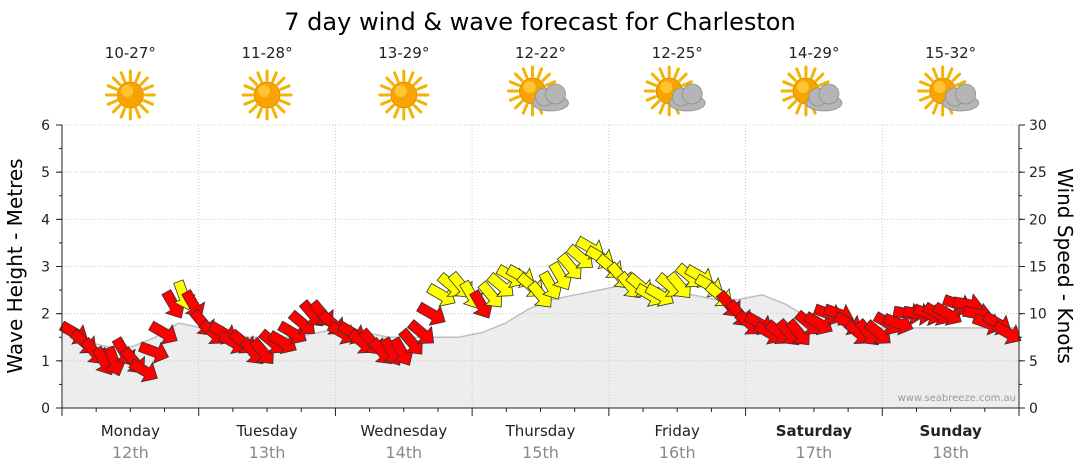 The height and width of the screenshot is (475, 1080). I want to click on right-tick-label: 5, so click(1033, 362).